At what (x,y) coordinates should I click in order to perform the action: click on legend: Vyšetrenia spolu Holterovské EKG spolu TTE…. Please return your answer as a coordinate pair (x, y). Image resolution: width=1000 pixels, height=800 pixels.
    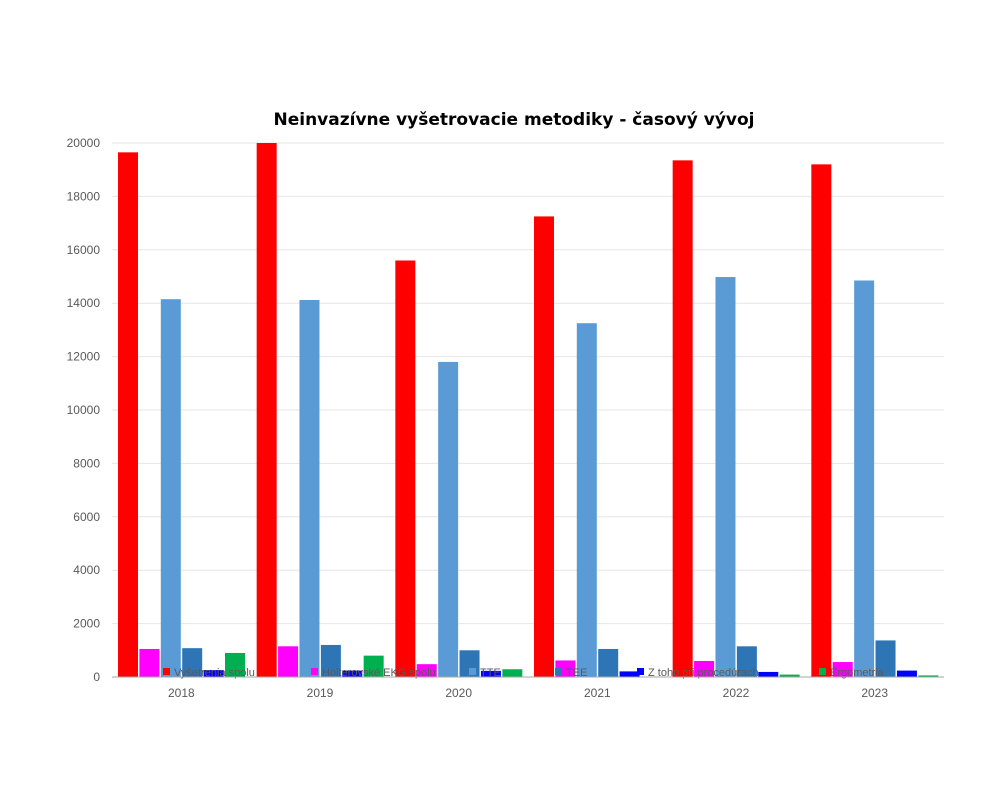
    Looking at the image, I should click on (524, 673).